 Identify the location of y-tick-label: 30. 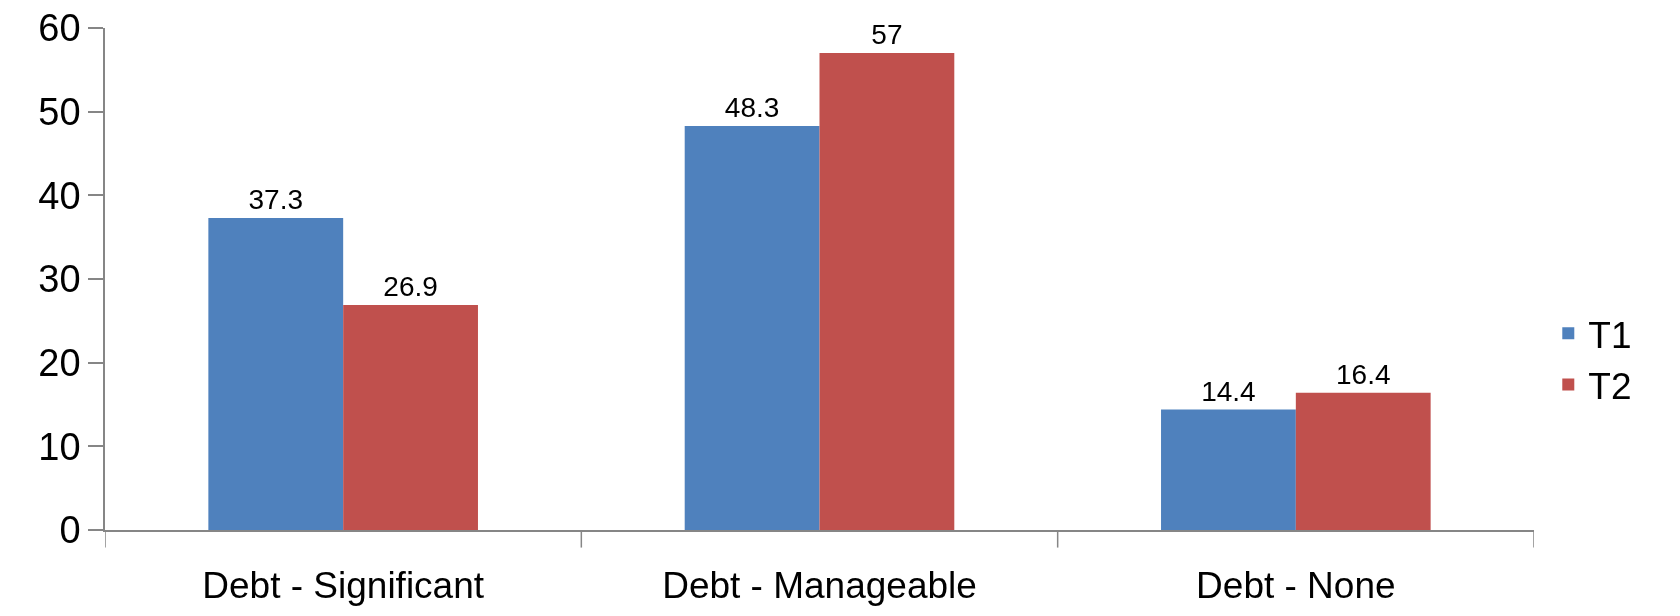
(59, 279).